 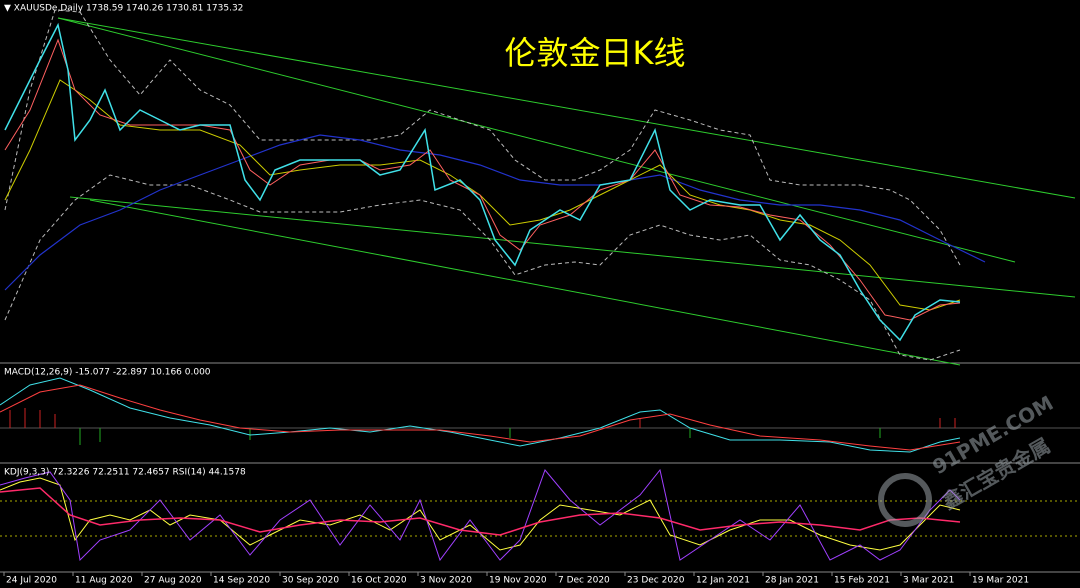 I want to click on date-label: 30 Sep 2020, so click(x=310, y=581).